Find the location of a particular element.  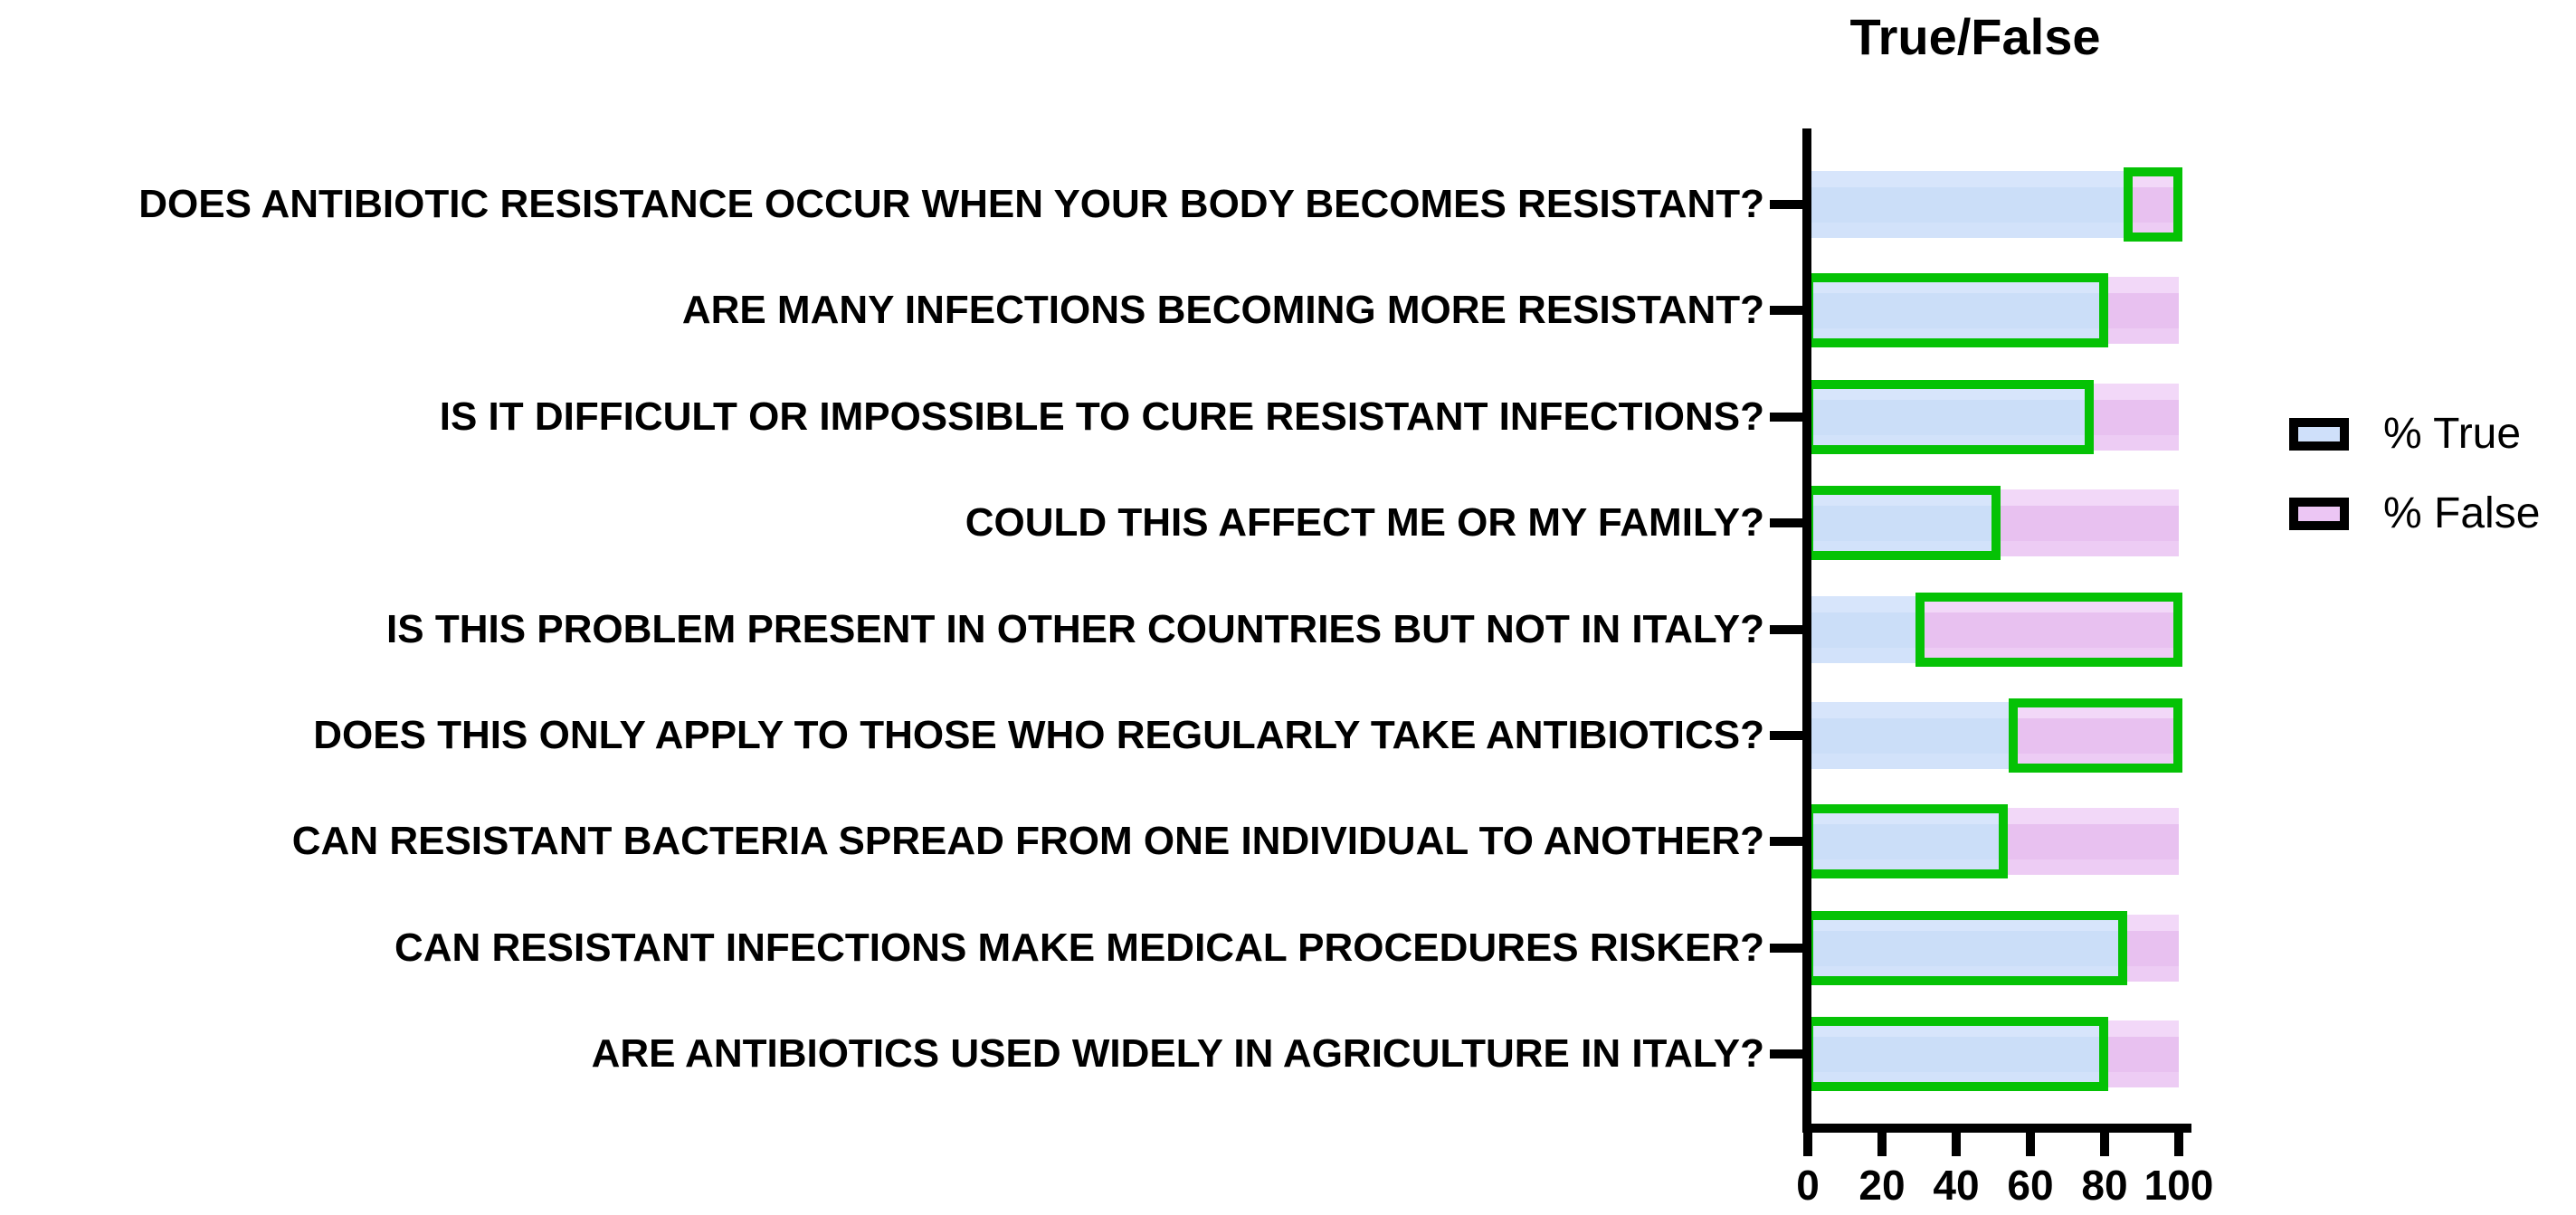

legend-swatch-true-icon is located at coordinates (2319, 434).